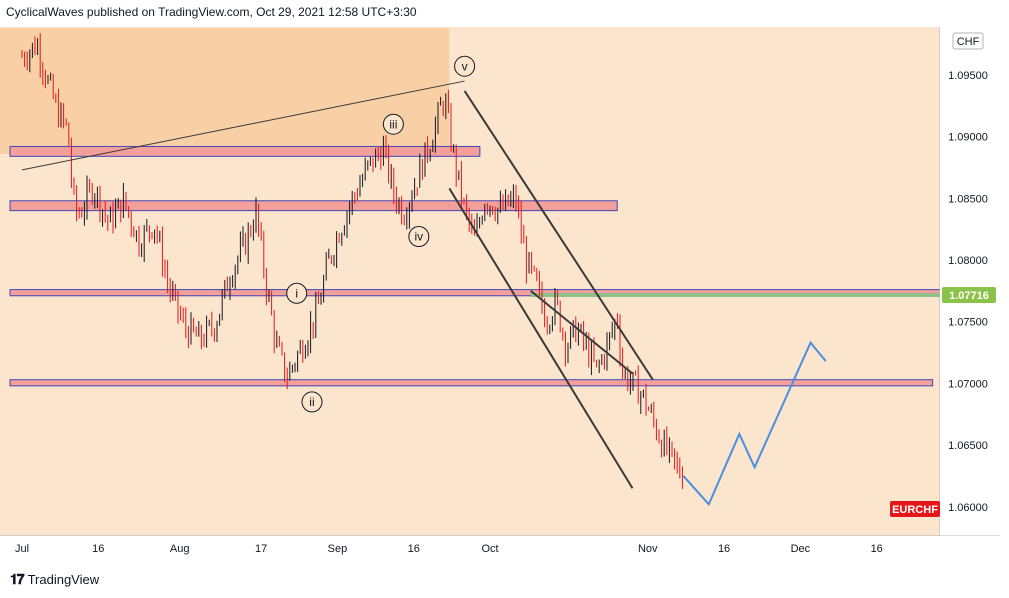  I want to click on price-axis, so click(970, 281).